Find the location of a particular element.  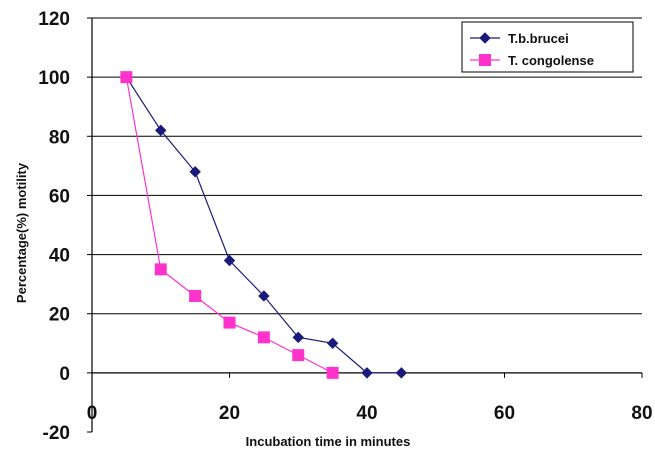

x-tick-label: 60 is located at coordinates (504, 413).